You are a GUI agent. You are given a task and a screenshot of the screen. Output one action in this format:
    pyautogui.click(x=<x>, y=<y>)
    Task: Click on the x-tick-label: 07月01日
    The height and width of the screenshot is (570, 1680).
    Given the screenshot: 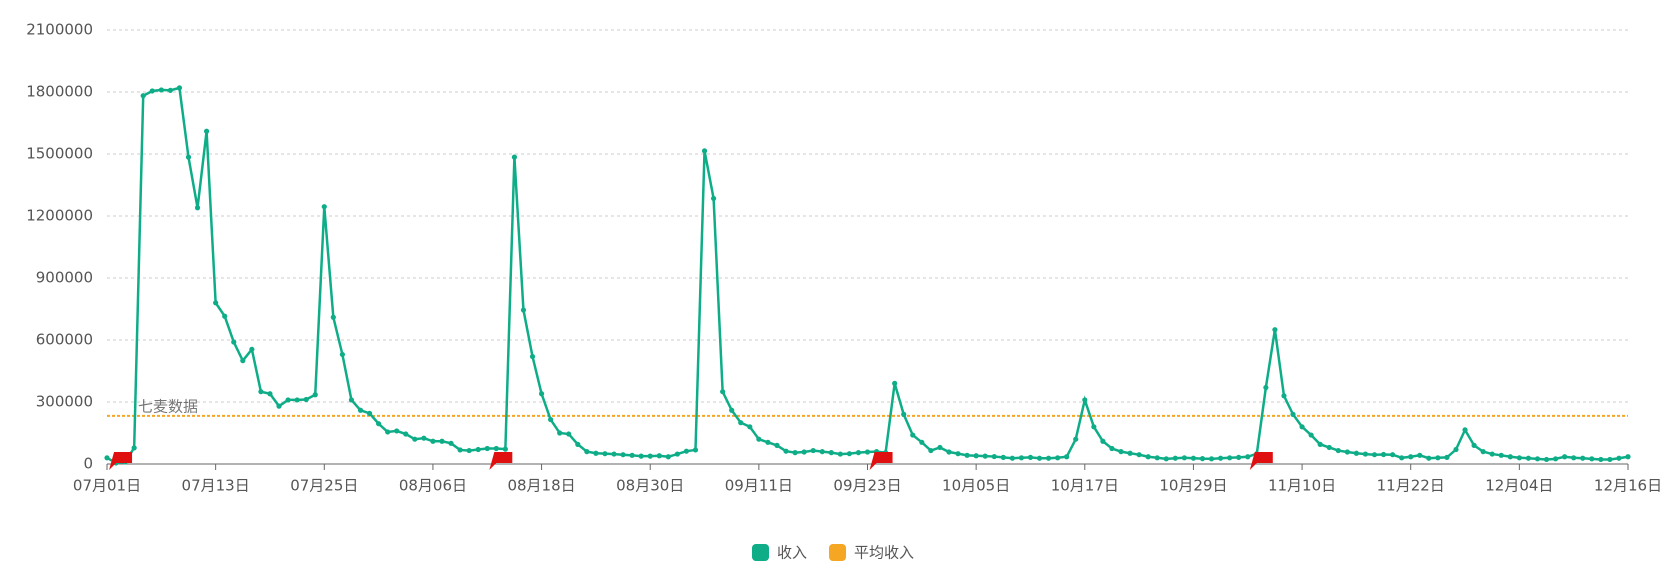 What is the action you would take?
    pyautogui.click(x=107, y=486)
    